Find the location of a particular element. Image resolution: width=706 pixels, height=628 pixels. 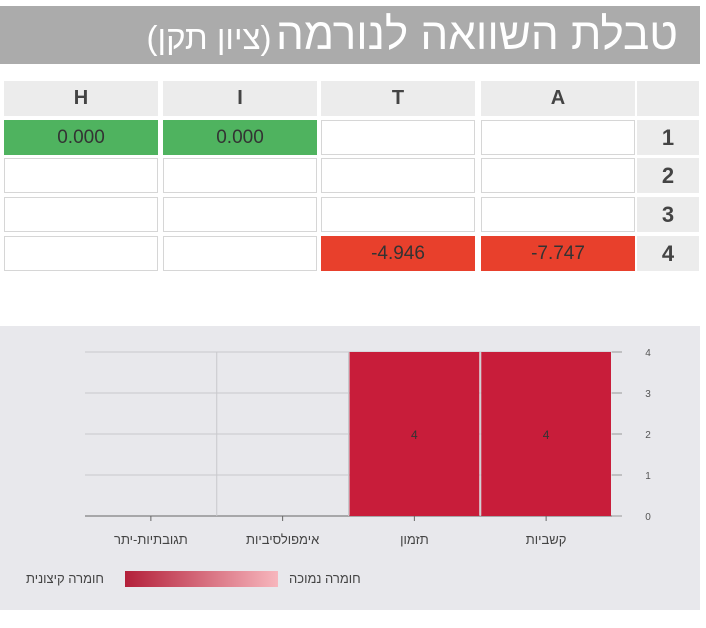

y-tick-label: 2 is located at coordinates (648, 435).